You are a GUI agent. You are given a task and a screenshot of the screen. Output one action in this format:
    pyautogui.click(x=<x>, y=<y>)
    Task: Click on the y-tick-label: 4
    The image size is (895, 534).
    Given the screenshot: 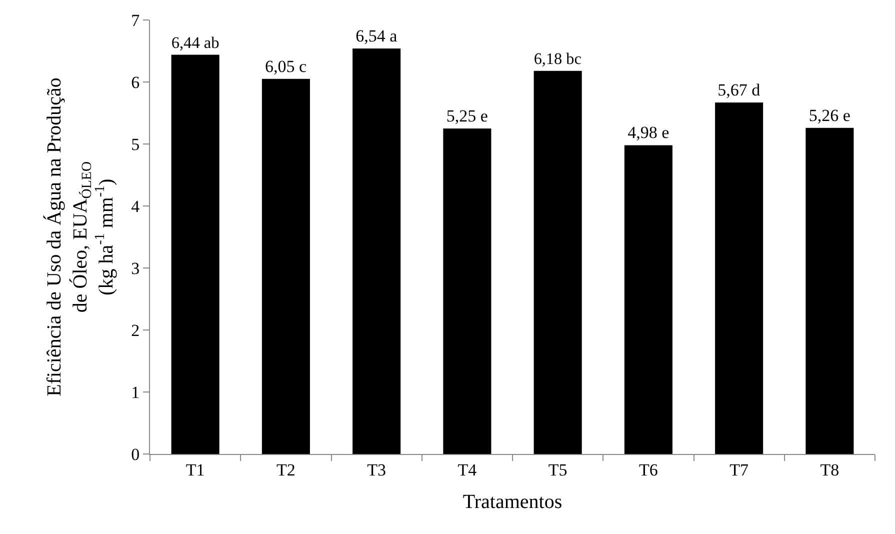 What is the action you would take?
    pyautogui.click(x=135, y=206)
    